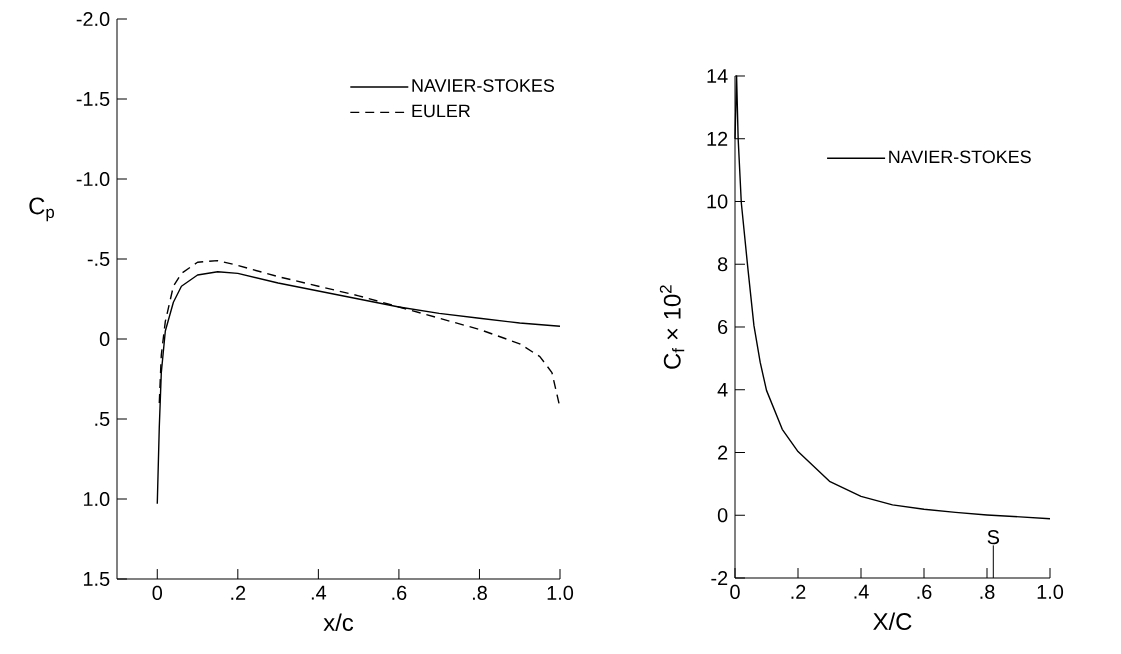 This screenshot has height=654, width=1121. What do you see at coordinates (98, 259) in the screenshot?
I see `y-tick-label: -.5` at bounding box center [98, 259].